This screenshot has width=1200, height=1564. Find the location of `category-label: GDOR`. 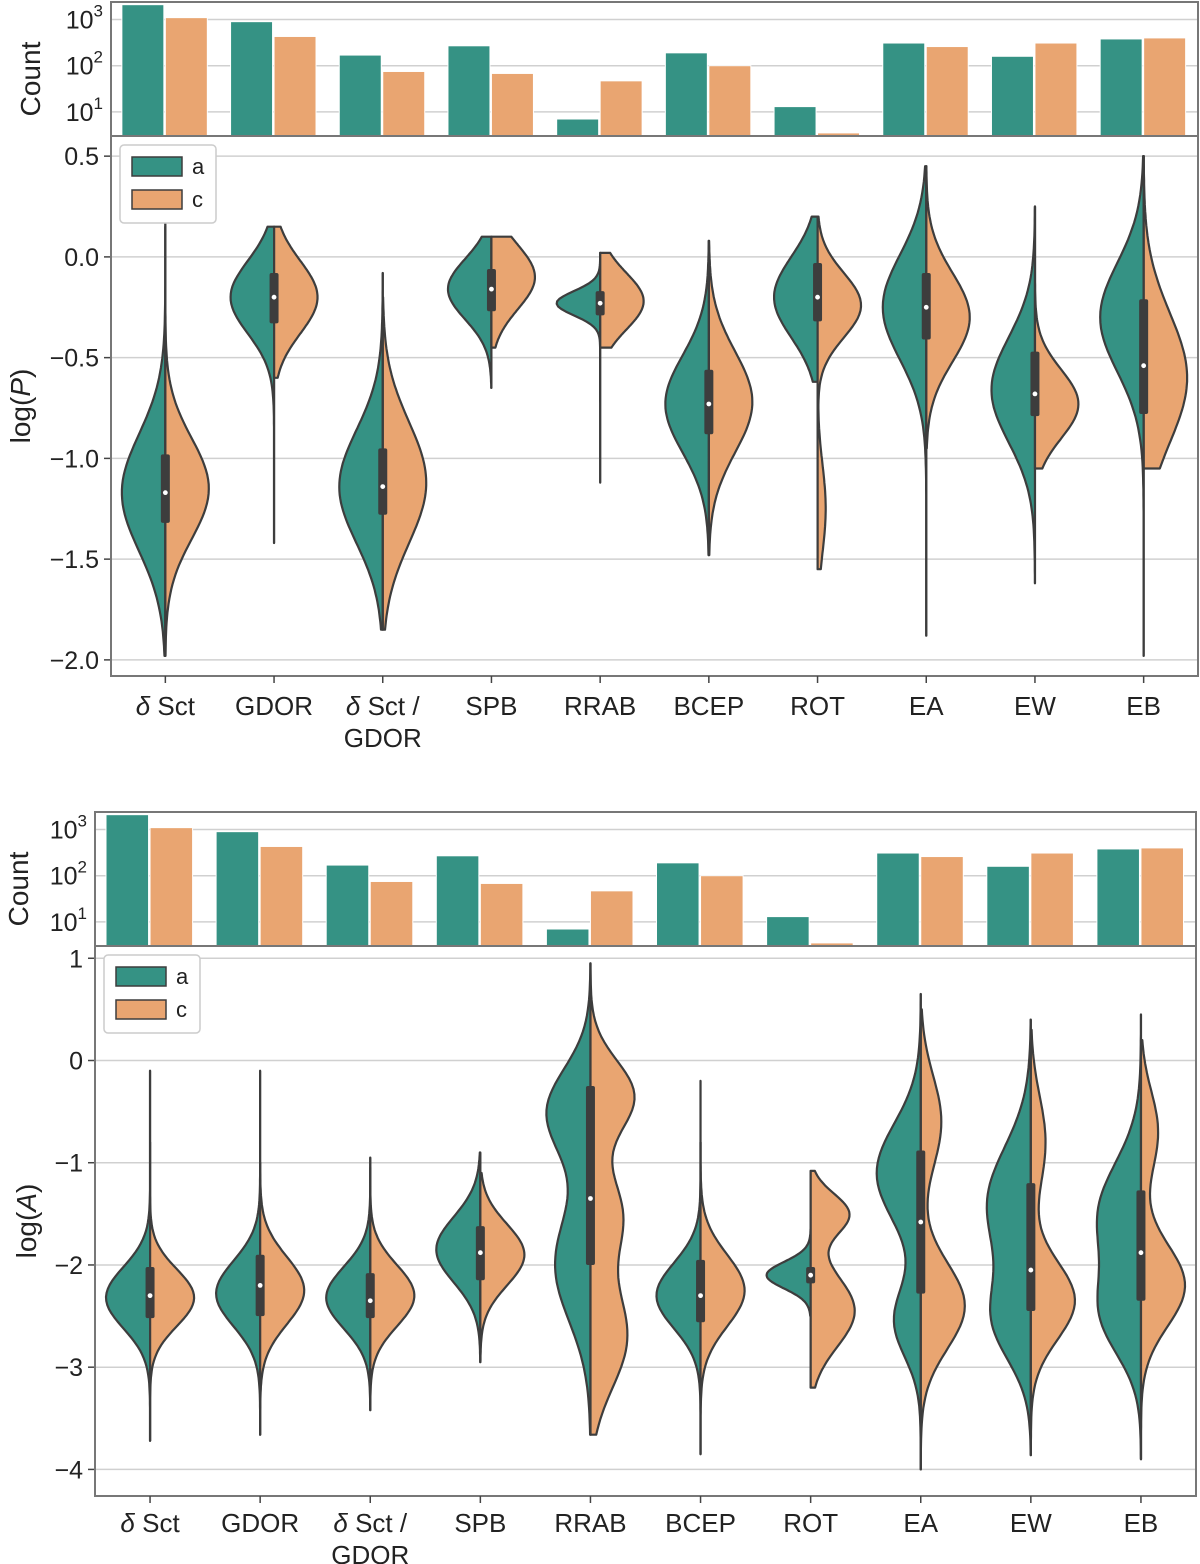

category-label: GDOR is located at coordinates (274, 706).